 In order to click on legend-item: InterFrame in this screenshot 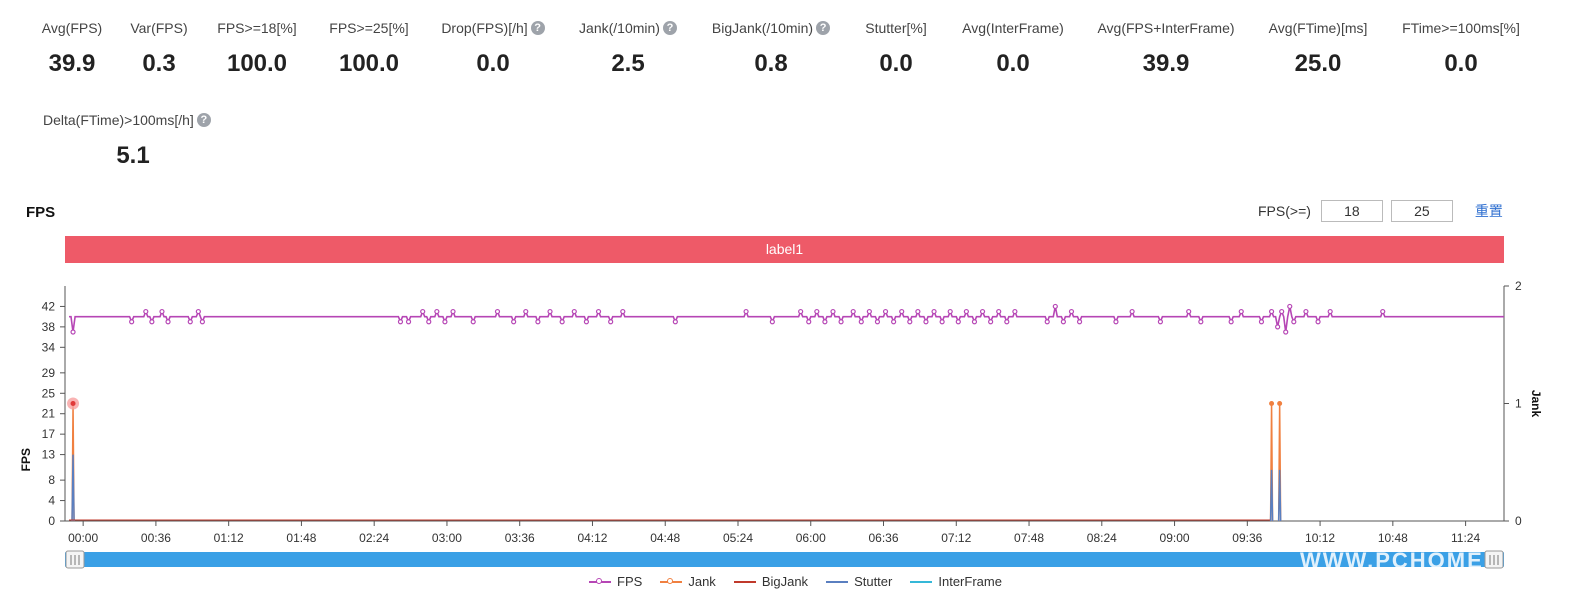, I will do `click(956, 581)`.